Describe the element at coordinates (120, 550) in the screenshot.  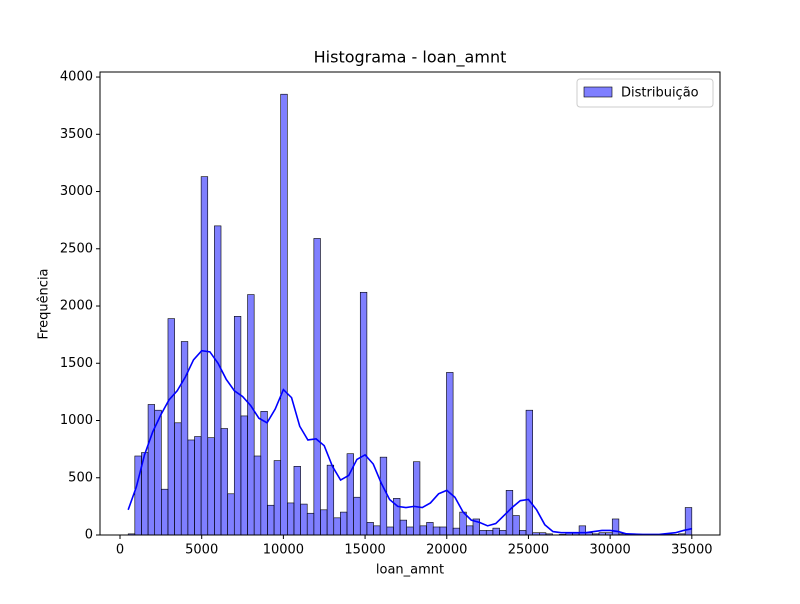
I see `x-tick-label: 0` at that location.